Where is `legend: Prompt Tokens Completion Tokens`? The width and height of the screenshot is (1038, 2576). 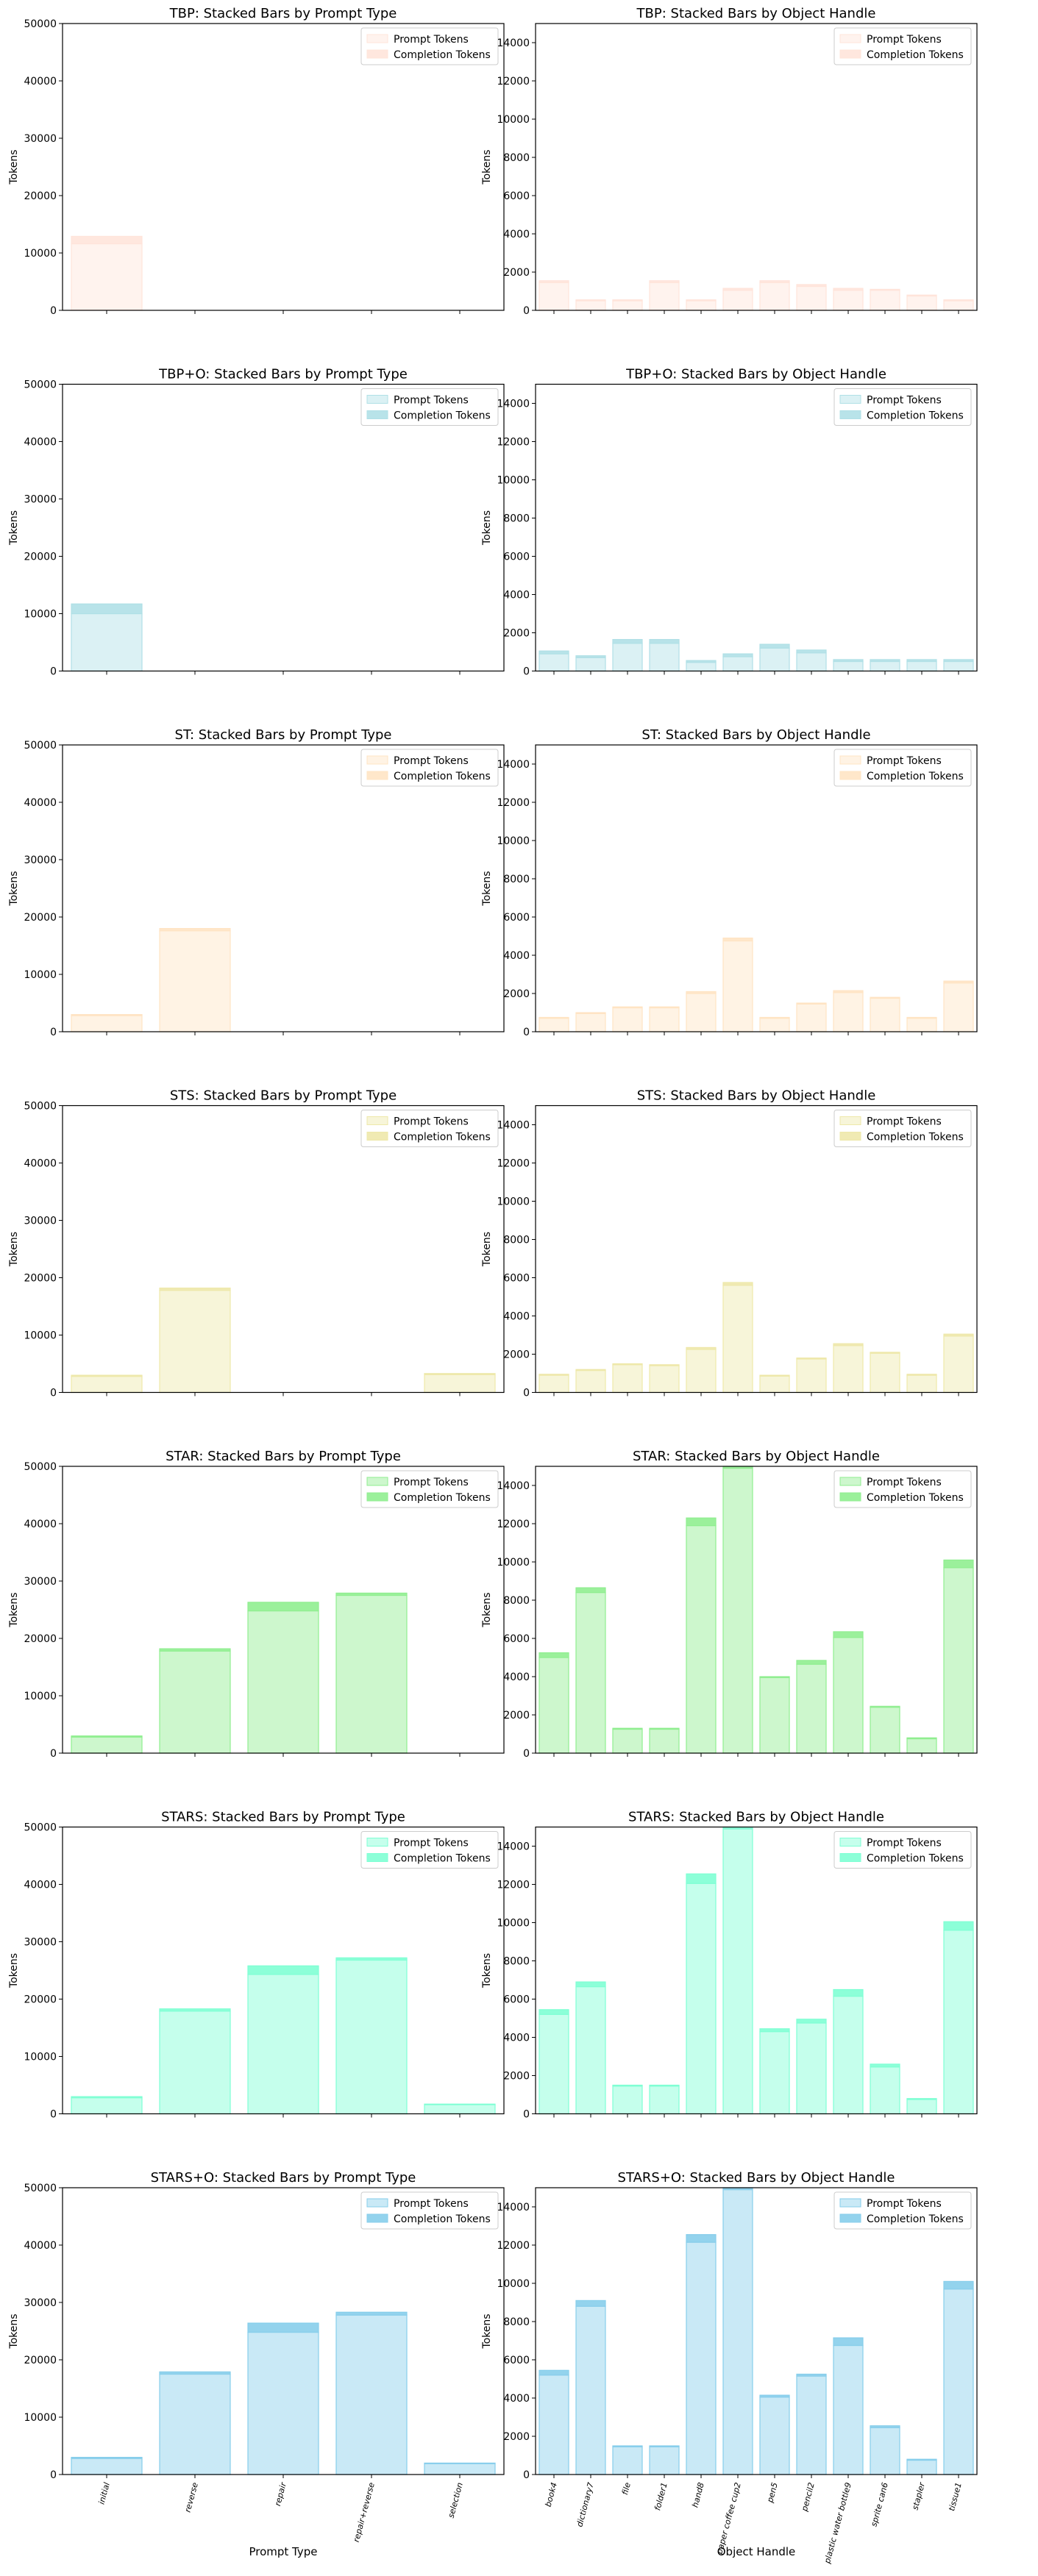
legend: Prompt Tokens Completion Tokens is located at coordinates (429, 2210).